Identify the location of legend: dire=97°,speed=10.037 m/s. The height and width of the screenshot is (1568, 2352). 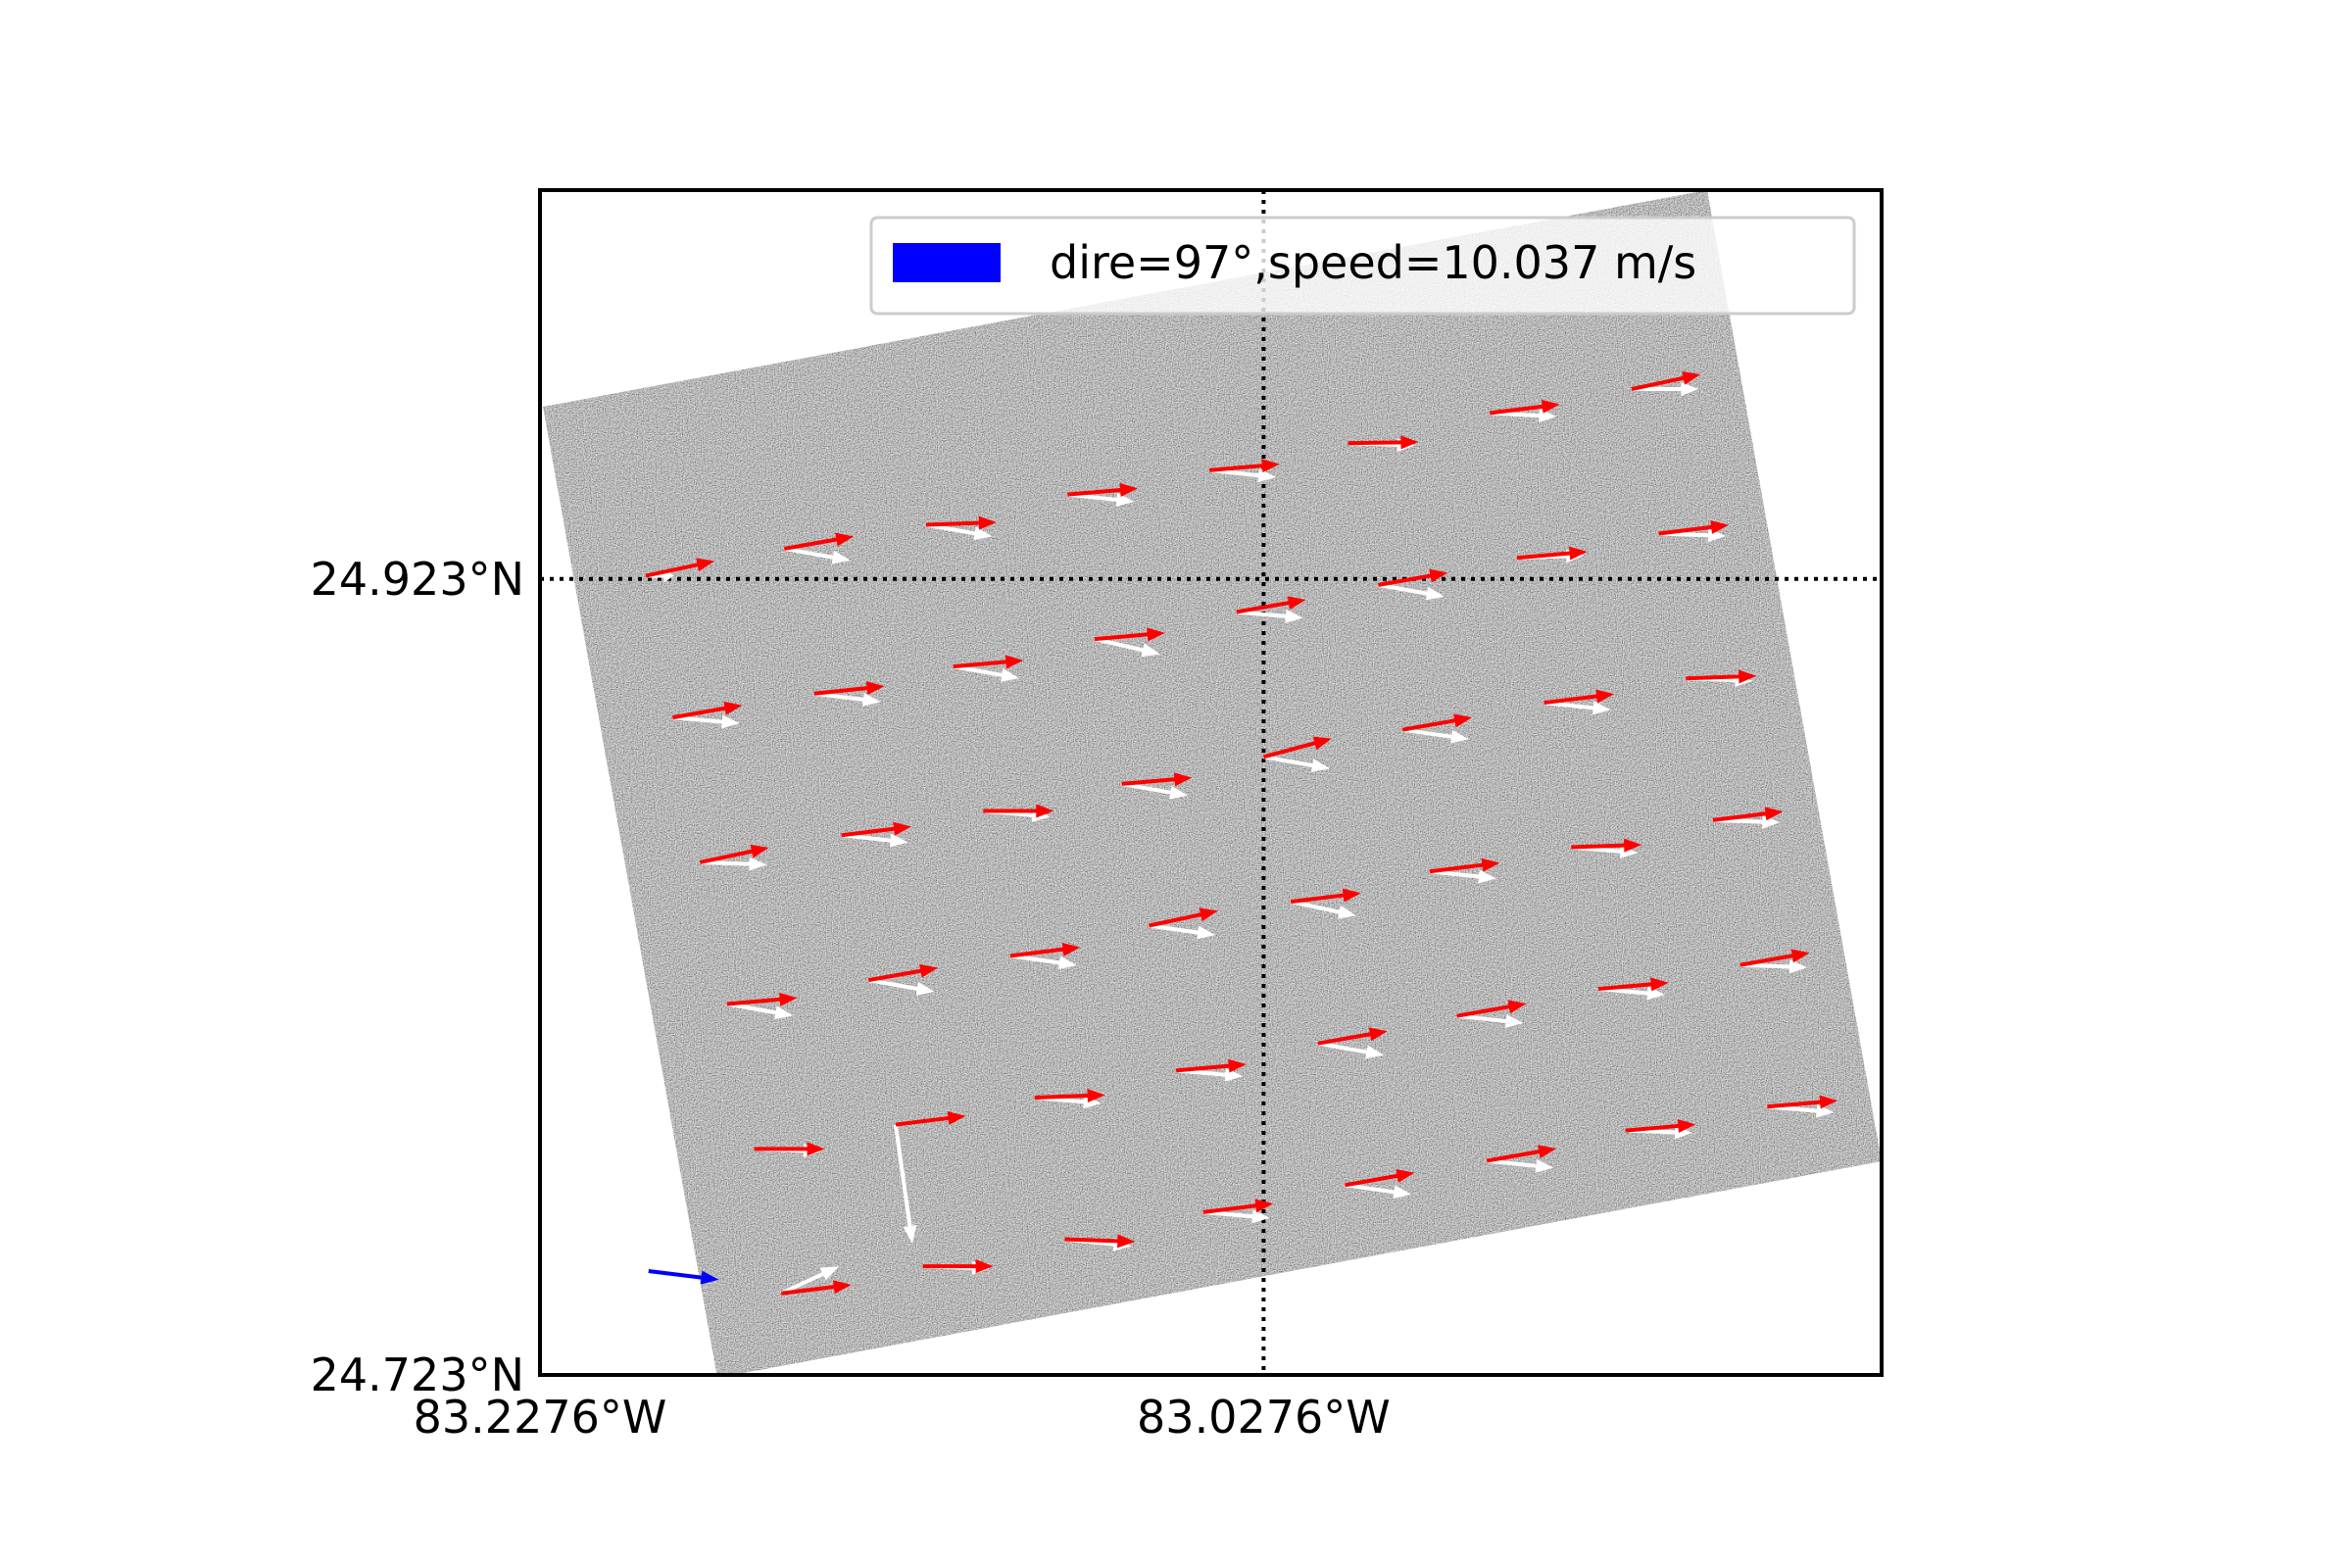
(1362, 266).